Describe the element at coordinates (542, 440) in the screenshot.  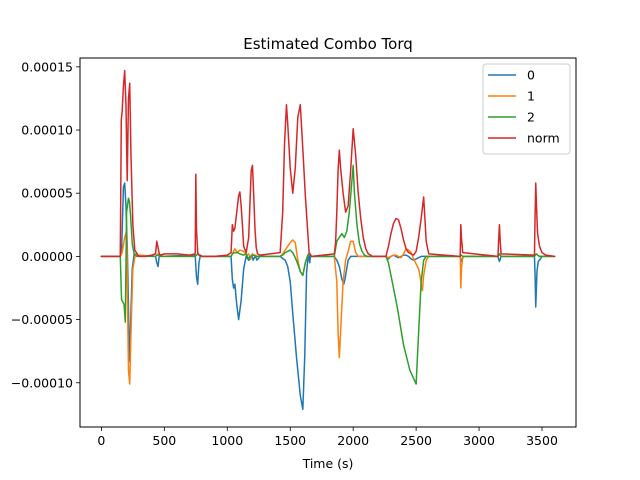
I see `x-tick-label: 3500` at that location.